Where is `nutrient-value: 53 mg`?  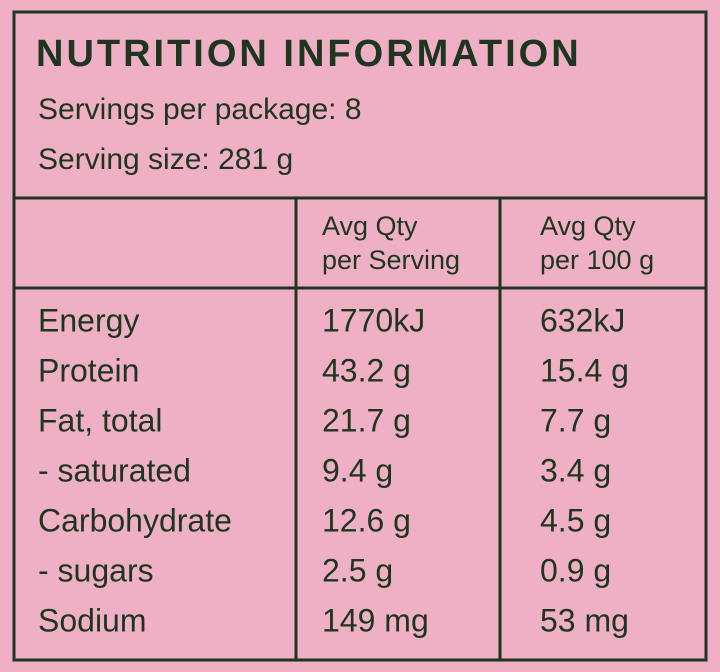 nutrient-value: 53 mg is located at coordinates (584, 620).